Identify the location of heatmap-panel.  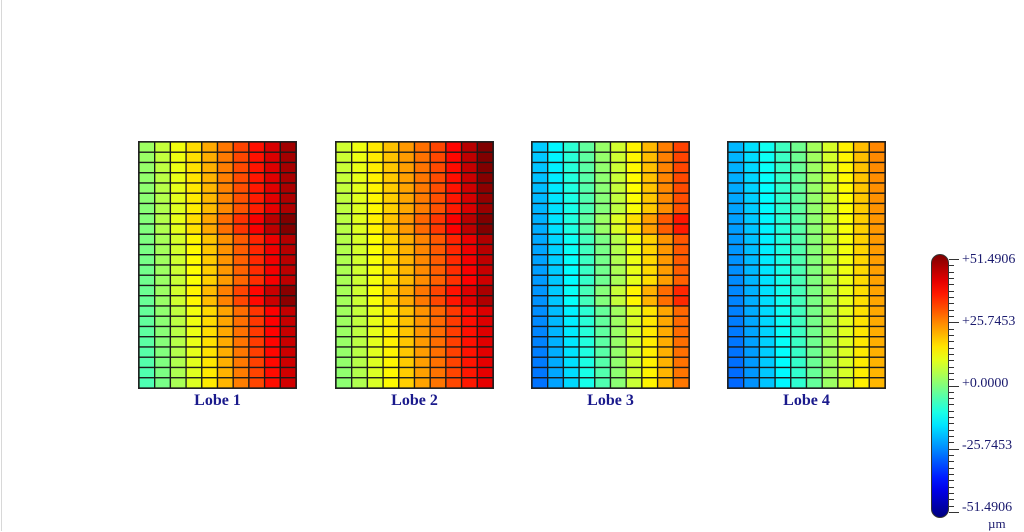
(217, 265).